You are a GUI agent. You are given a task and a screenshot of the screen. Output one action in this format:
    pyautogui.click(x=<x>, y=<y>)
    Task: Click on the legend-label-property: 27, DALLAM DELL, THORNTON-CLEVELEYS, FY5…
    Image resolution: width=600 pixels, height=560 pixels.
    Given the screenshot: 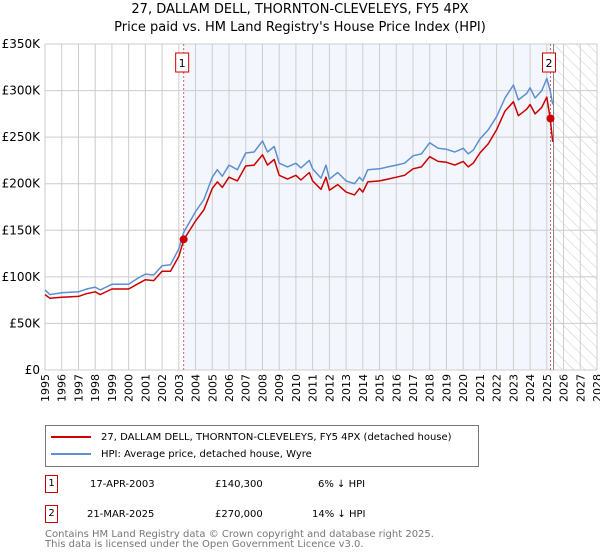 What is the action you would take?
    pyautogui.click(x=276, y=437)
    